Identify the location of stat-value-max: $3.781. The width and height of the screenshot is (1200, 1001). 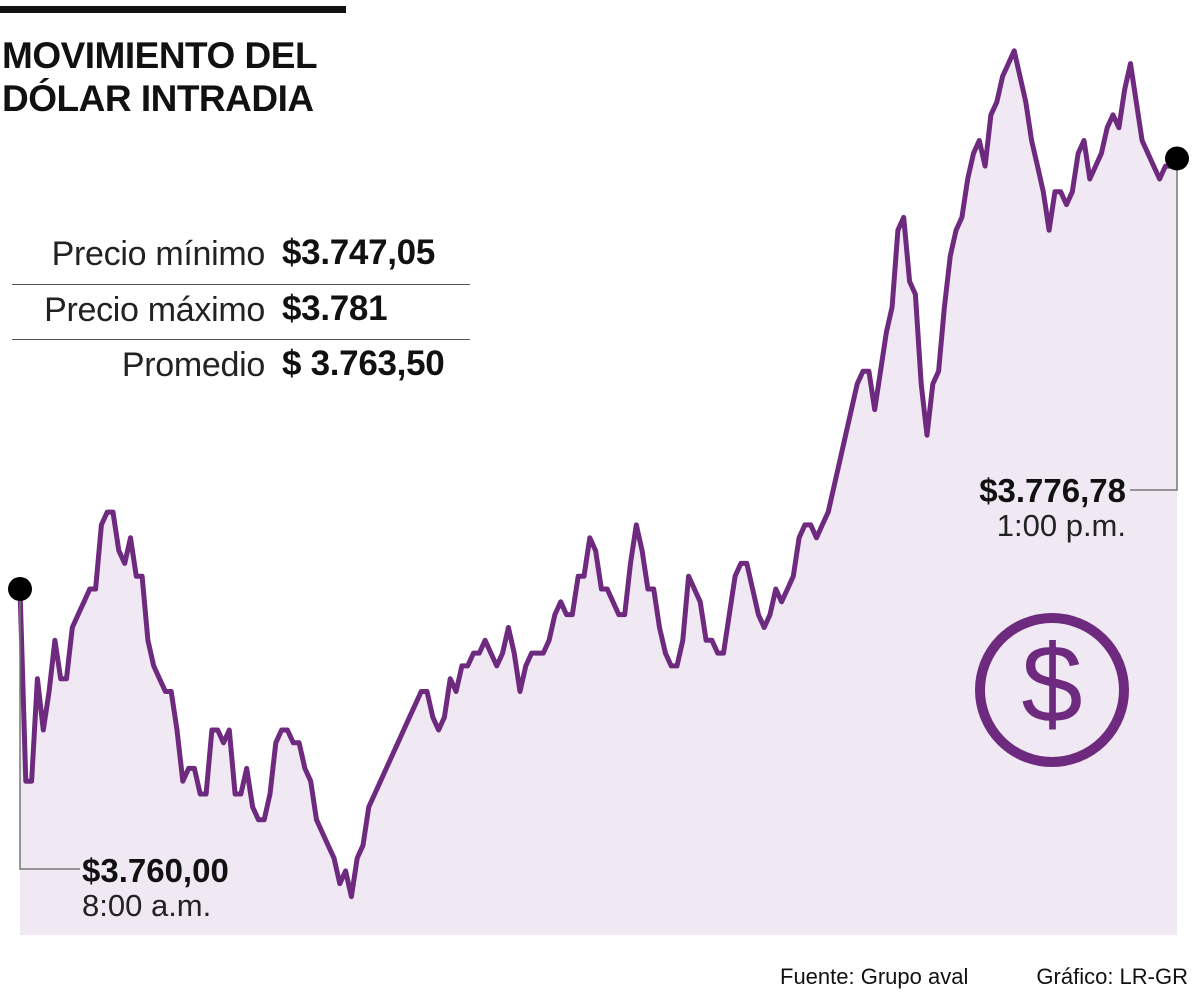
(335, 308).